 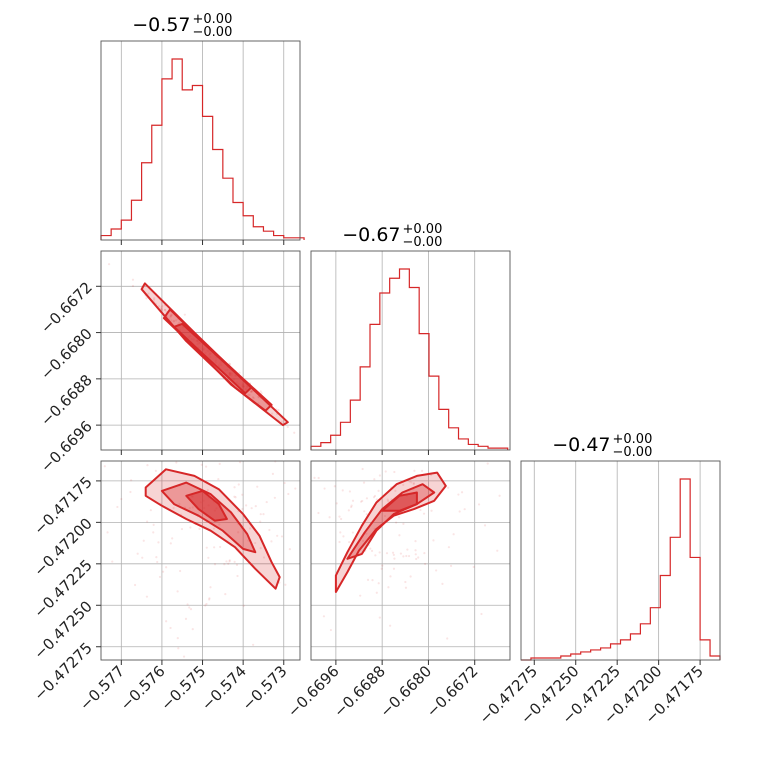 What do you see at coordinates (633, 439) in the screenshot?
I see `panel-title-err-plus: +0.00` at bounding box center [633, 439].